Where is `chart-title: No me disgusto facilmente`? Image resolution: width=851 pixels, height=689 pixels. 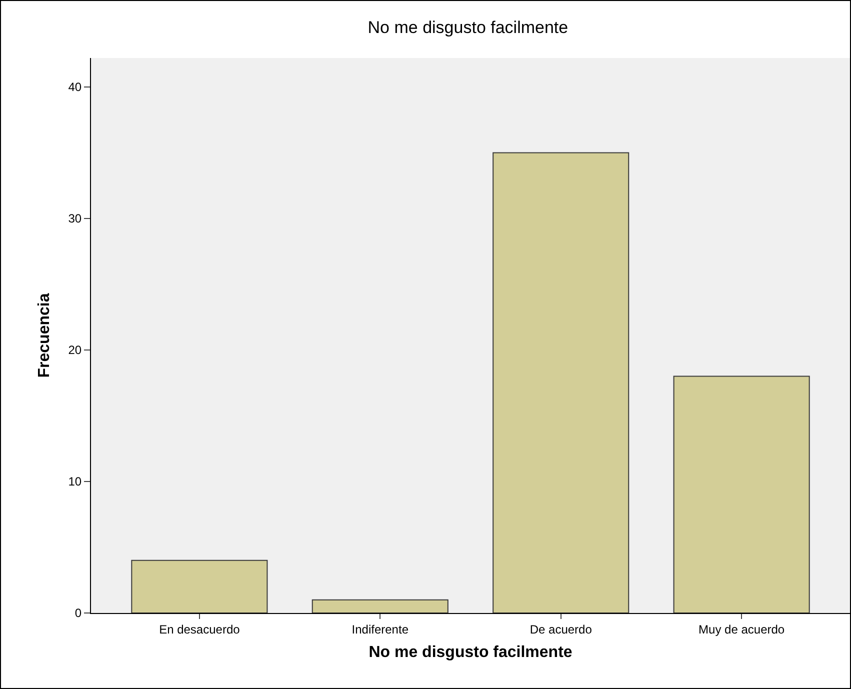
chart-title: No me disgusto facilmente is located at coordinates (468, 28).